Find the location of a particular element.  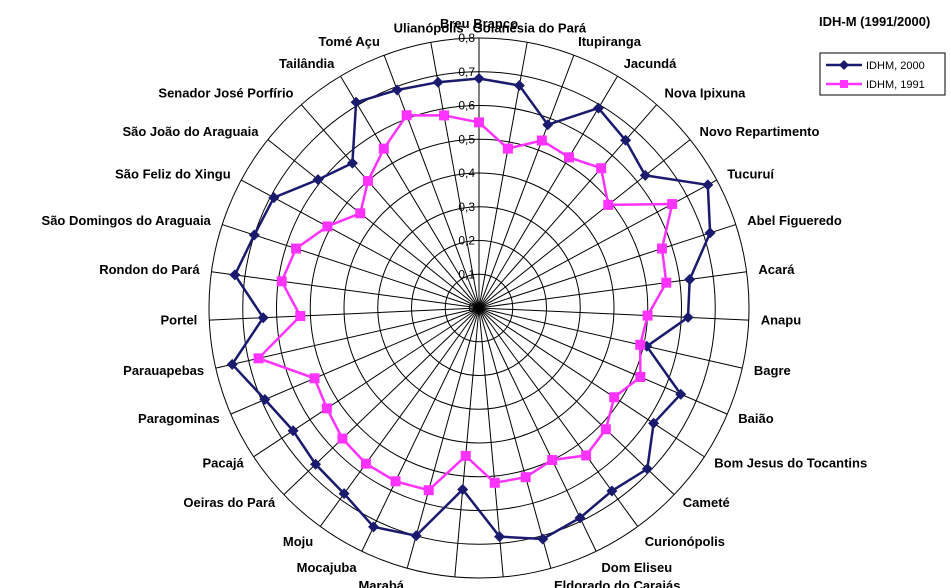

category-label-tailandia: Tailândia is located at coordinates (307, 63).